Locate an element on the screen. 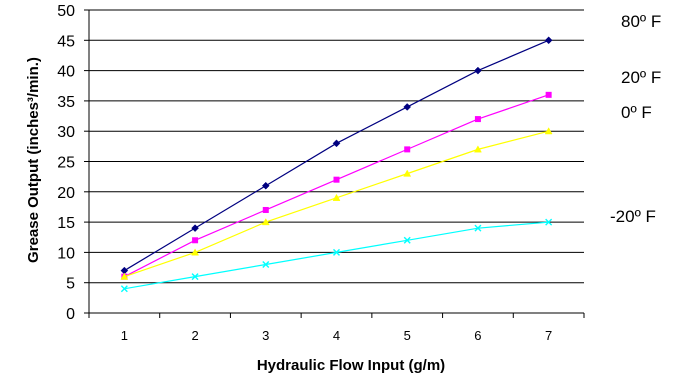 Image resolution: width=686 pixels, height=379 pixels. y-tick-label: 45 is located at coordinates (66, 41).